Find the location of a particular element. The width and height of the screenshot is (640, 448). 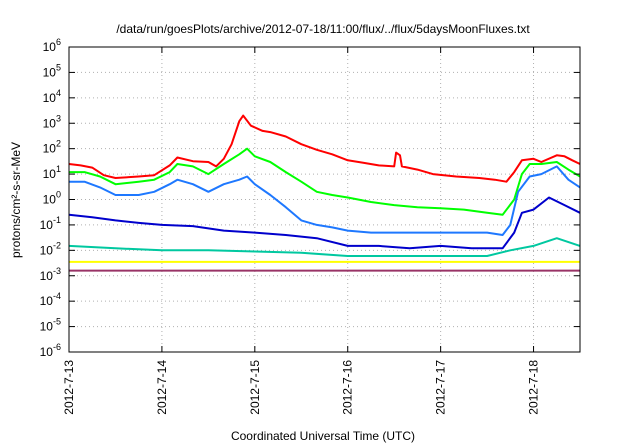

y-tick-exponent: -1 is located at coordinates (57, 220).